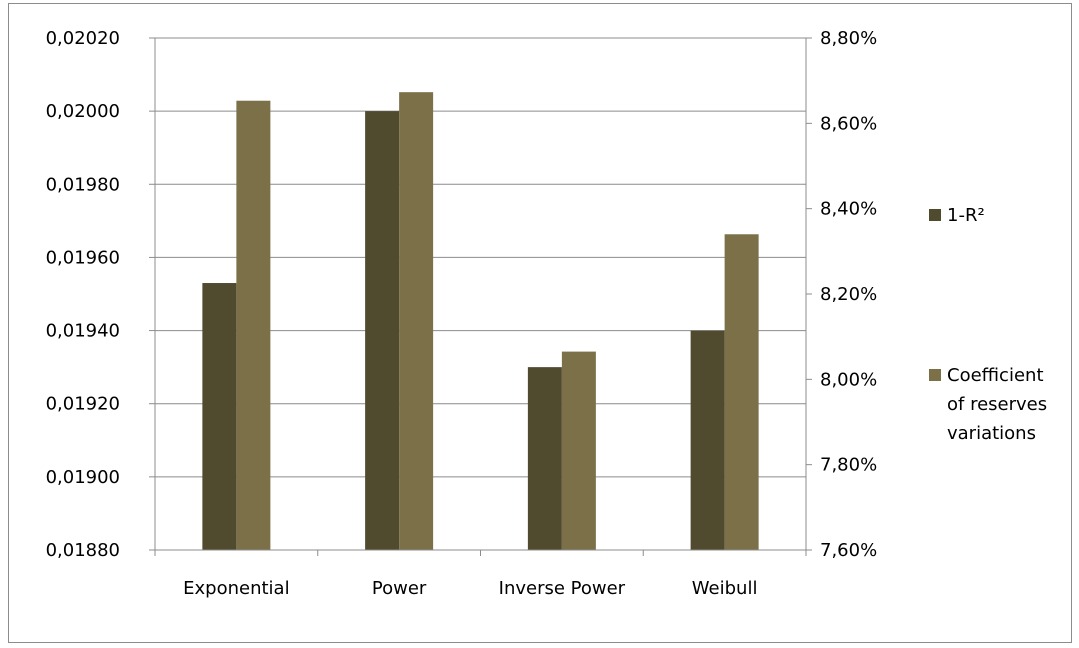  I want to click on left-tick-label: 0,01960, so click(83, 257).